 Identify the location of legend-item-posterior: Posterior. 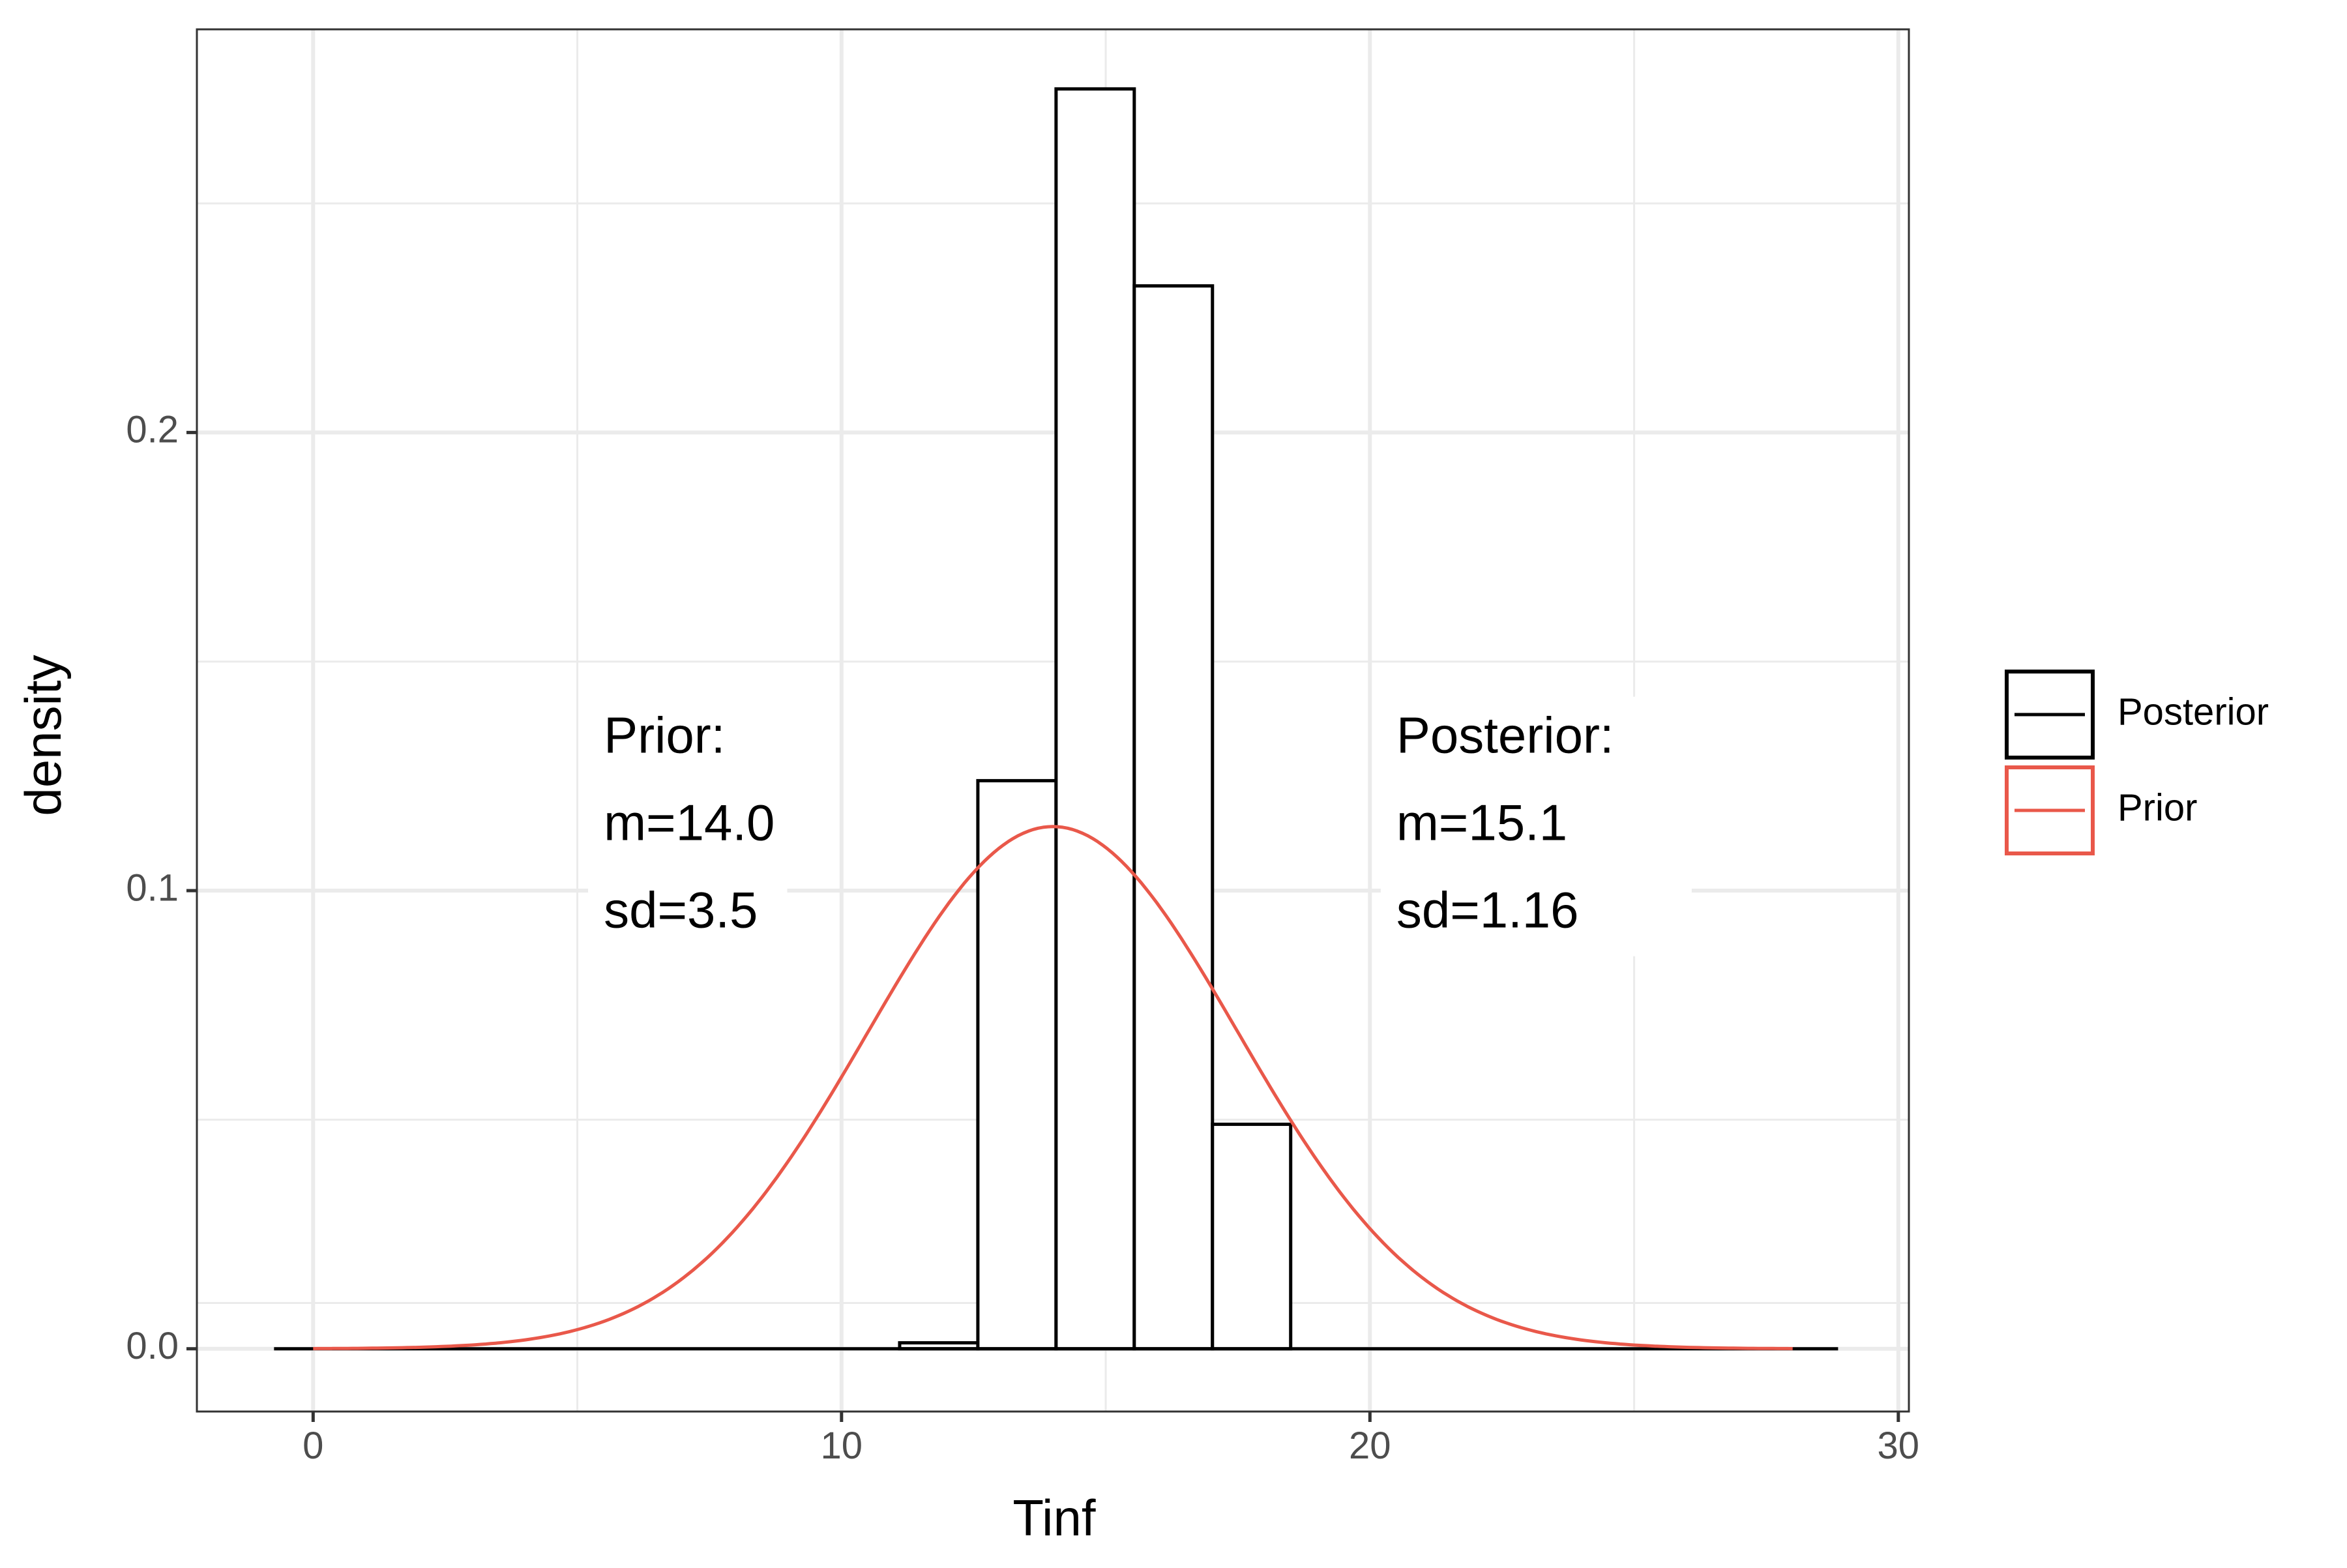
(2137, 715).